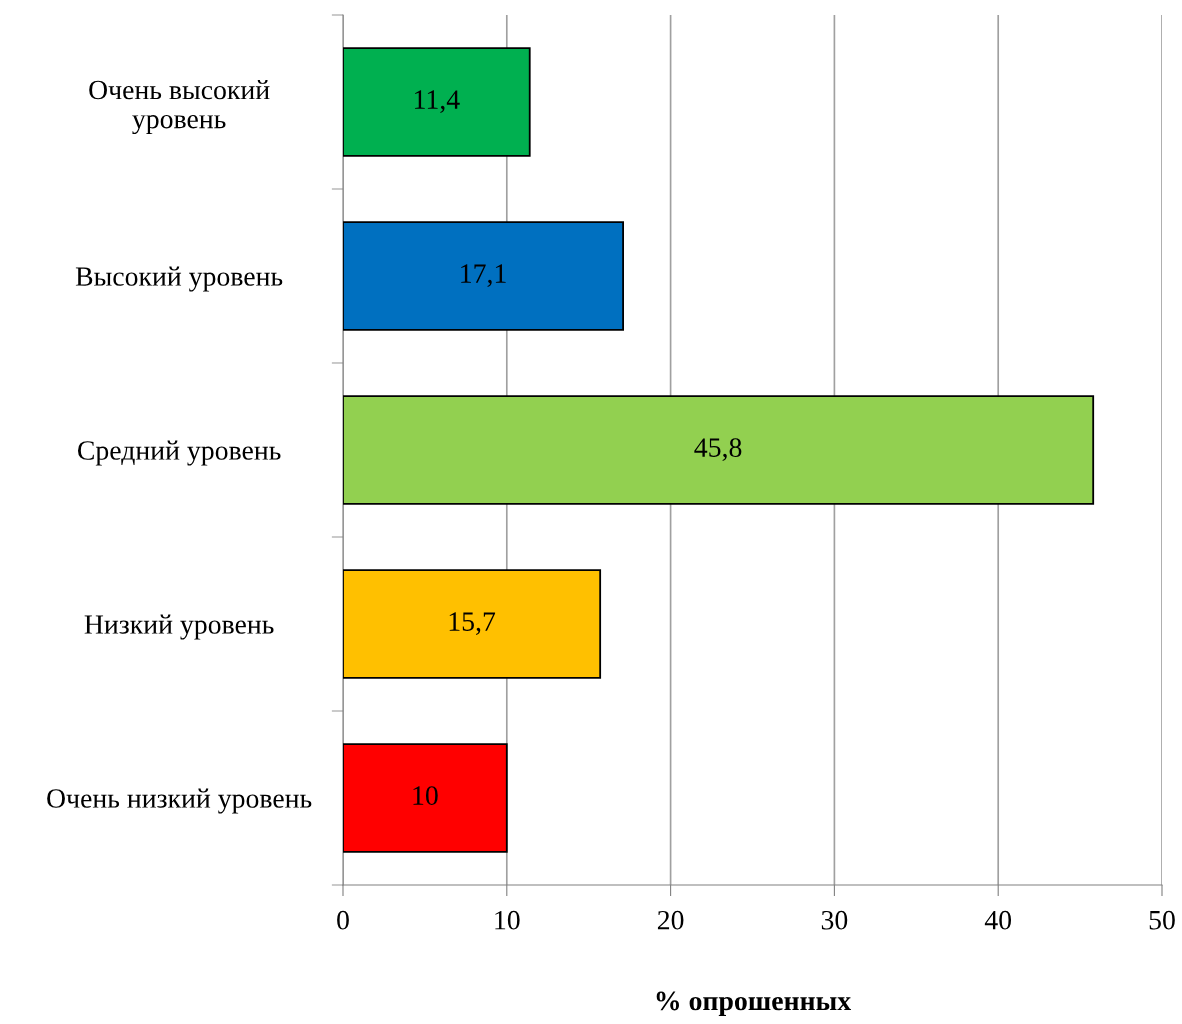  What do you see at coordinates (179, 107) in the screenshot?
I see `y-tick-label: Очень высокий уровень` at bounding box center [179, 107].